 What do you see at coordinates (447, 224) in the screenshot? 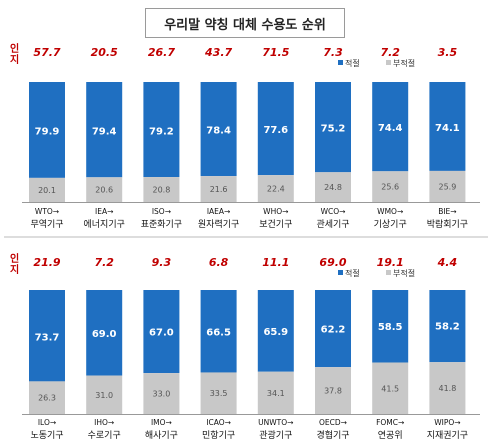
I see `category-name: 박람회기구` at bounding box center [447, 224].